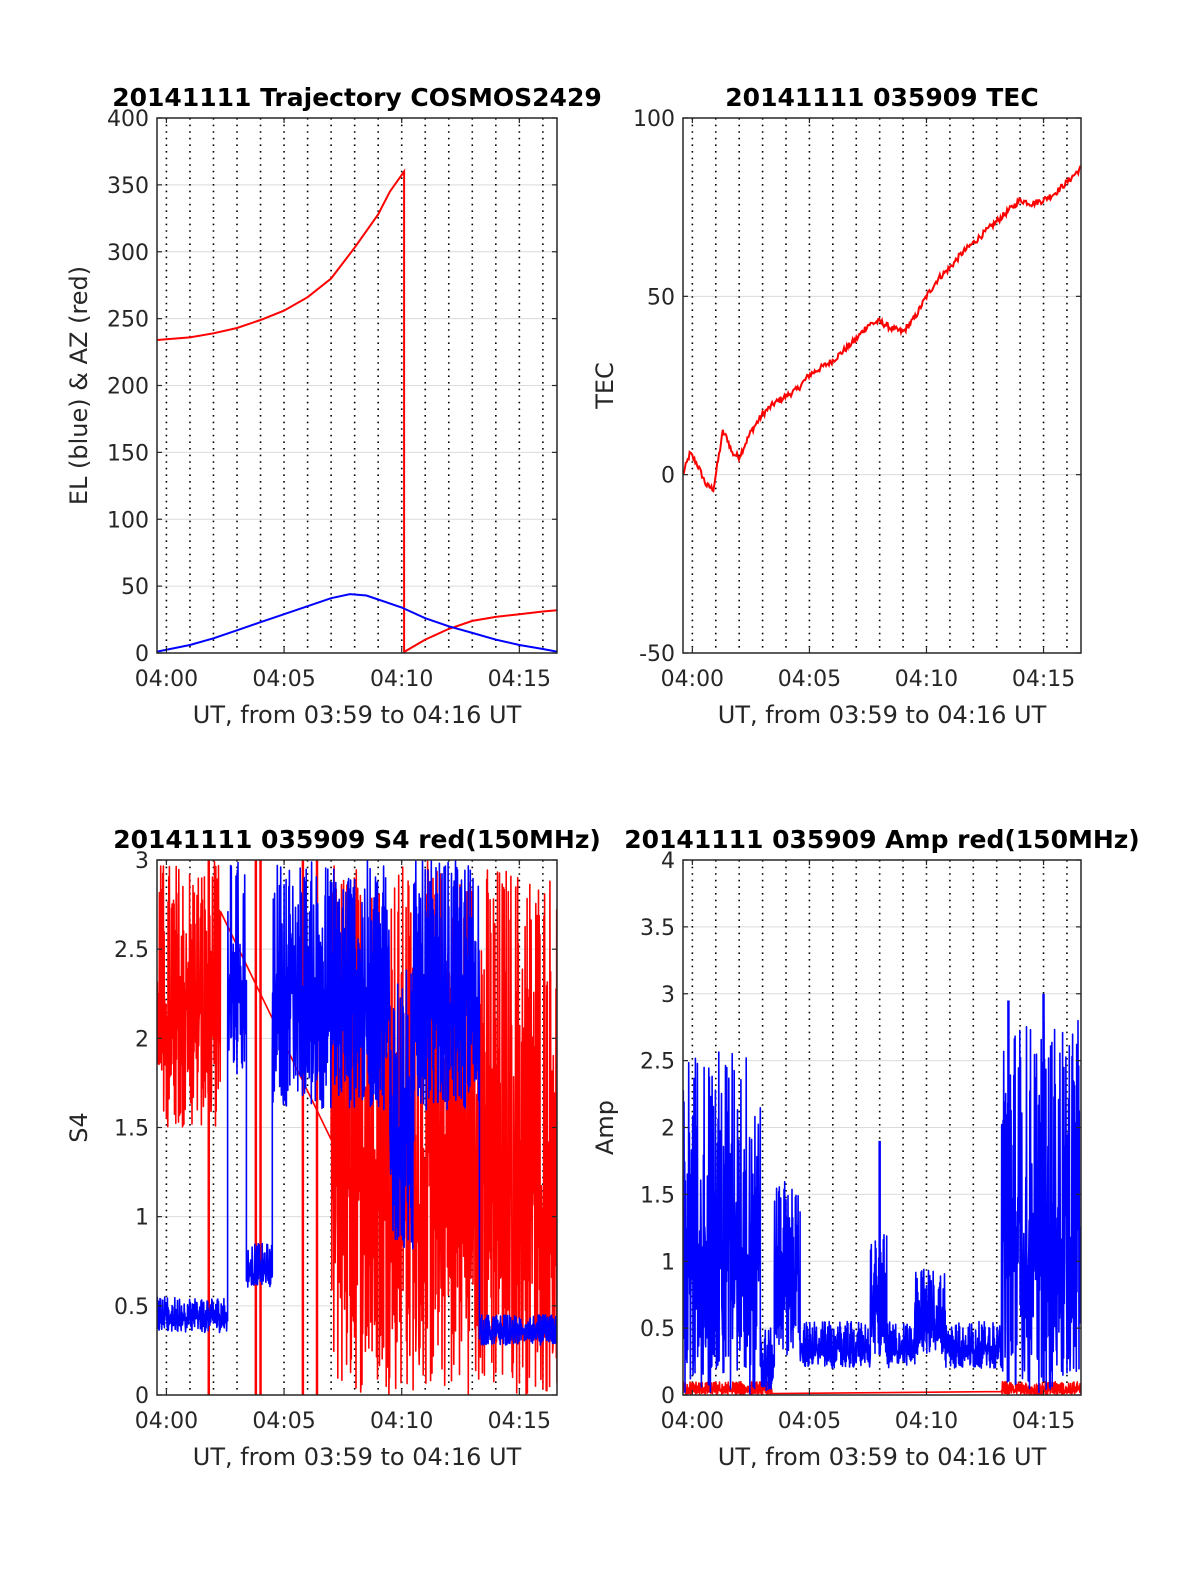 The image size is (1200, 1575). What do you see at coordinates (128, 453) in the screenshot?
I see `y-tick-label: 150` at bounding box center [128, 453].